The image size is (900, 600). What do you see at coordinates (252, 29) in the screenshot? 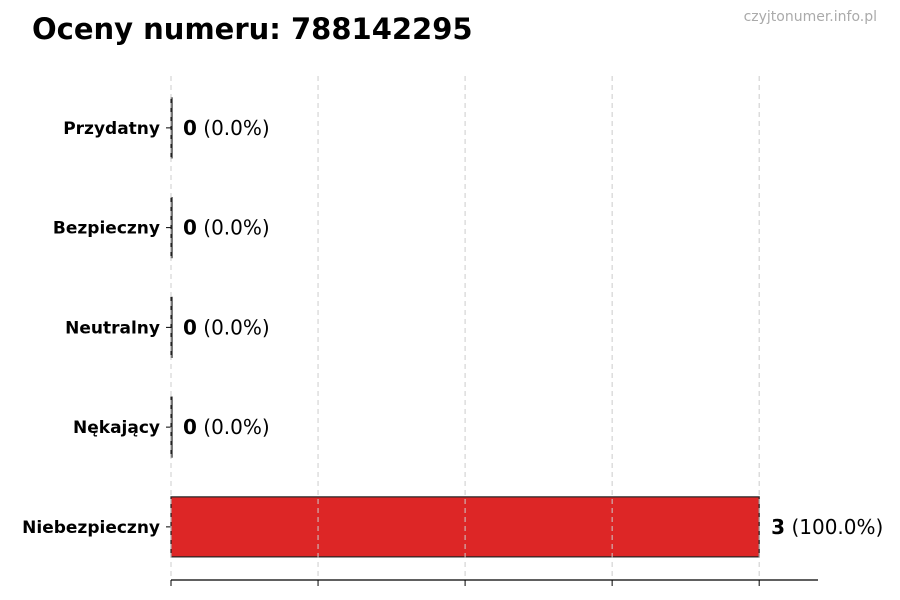
I see `chart-title: Oceny numeru: 788142295` at bounding box center [252, 29].